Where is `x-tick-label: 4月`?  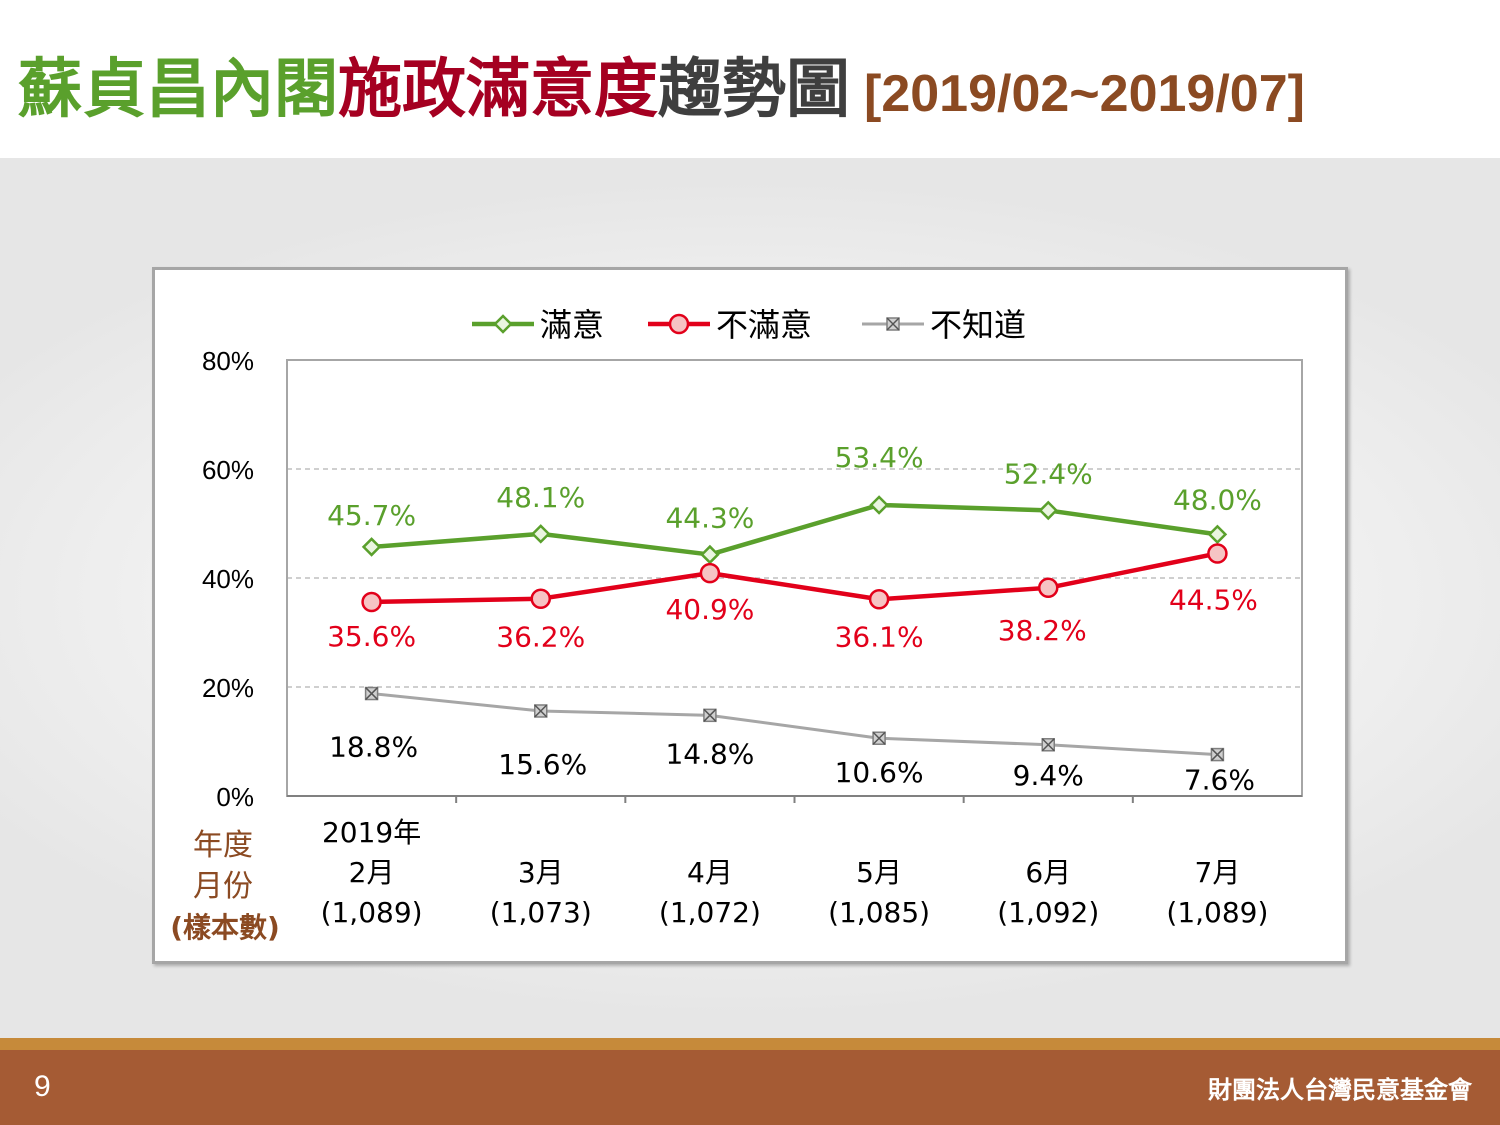
x-tick-label: 4月 is located at coordinates (710, 872).